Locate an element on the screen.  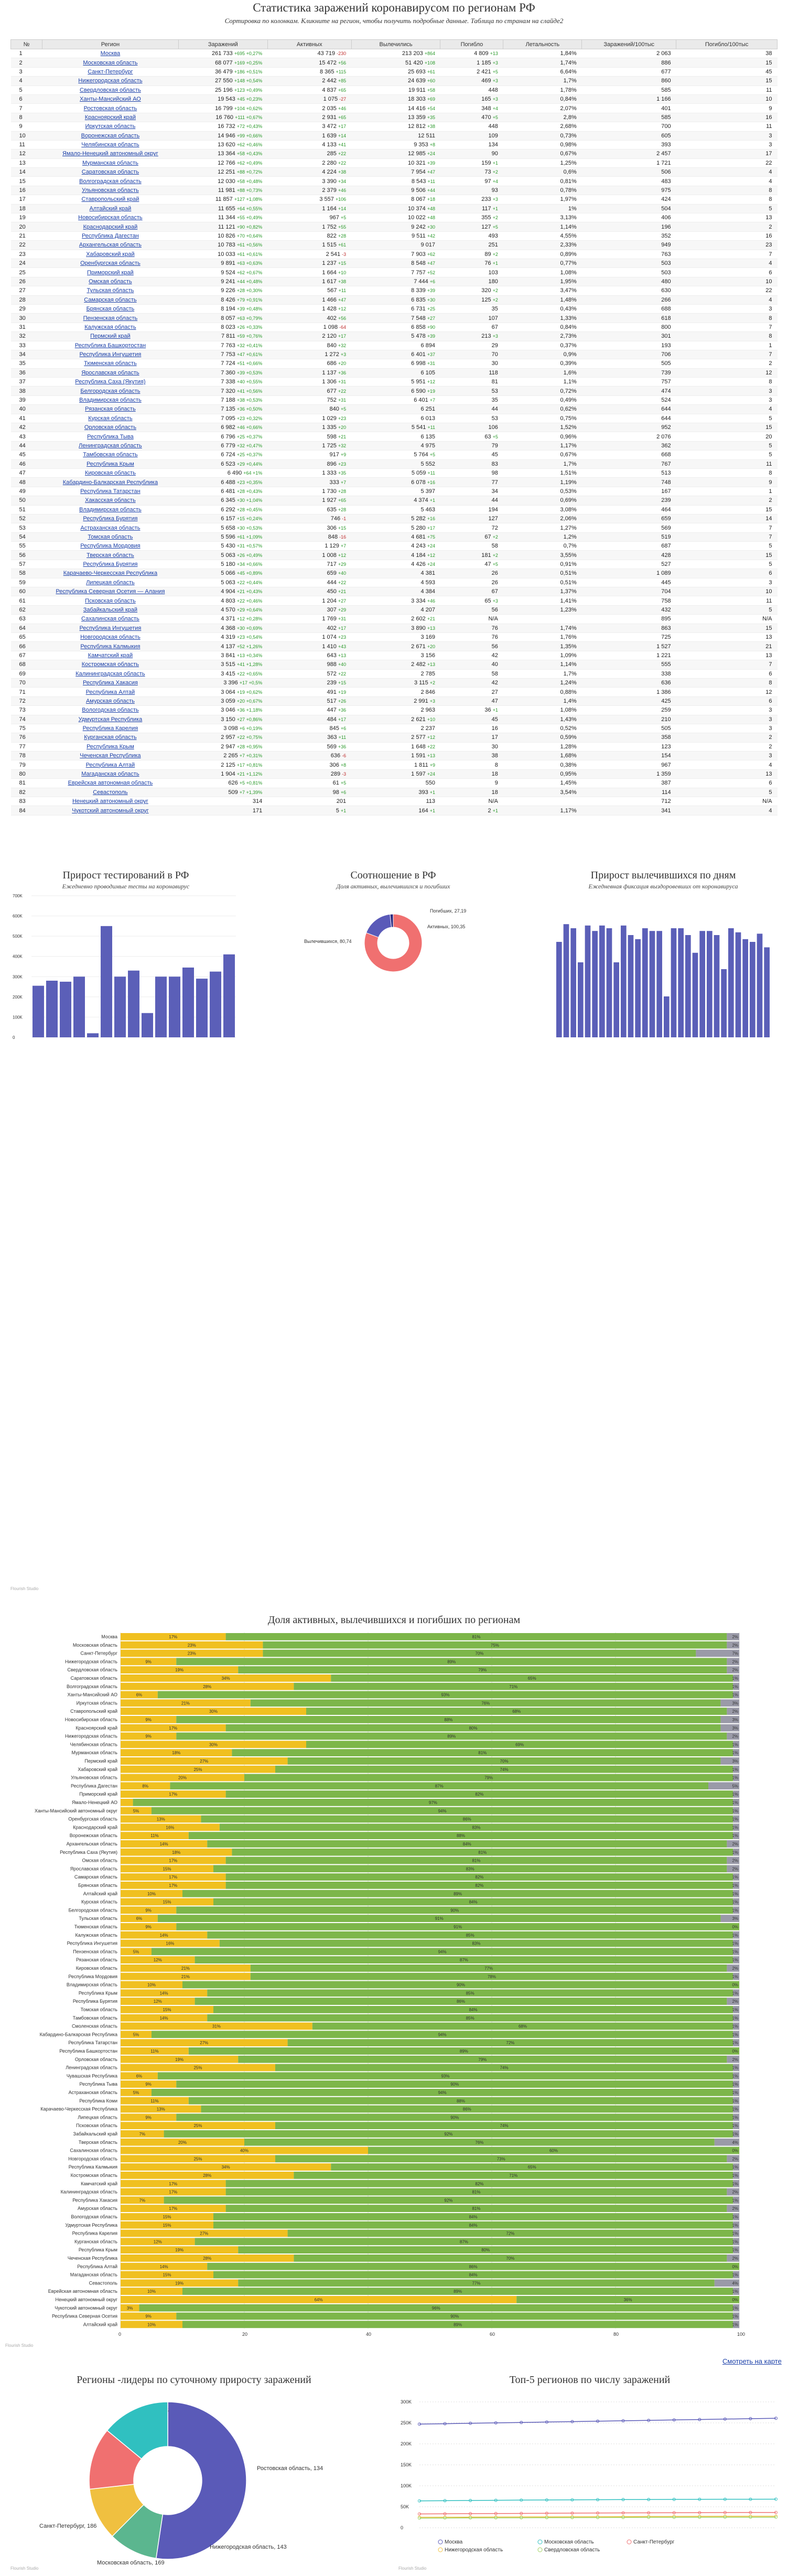
region-cell: Владимирская область is located at coordinates (110, 509).